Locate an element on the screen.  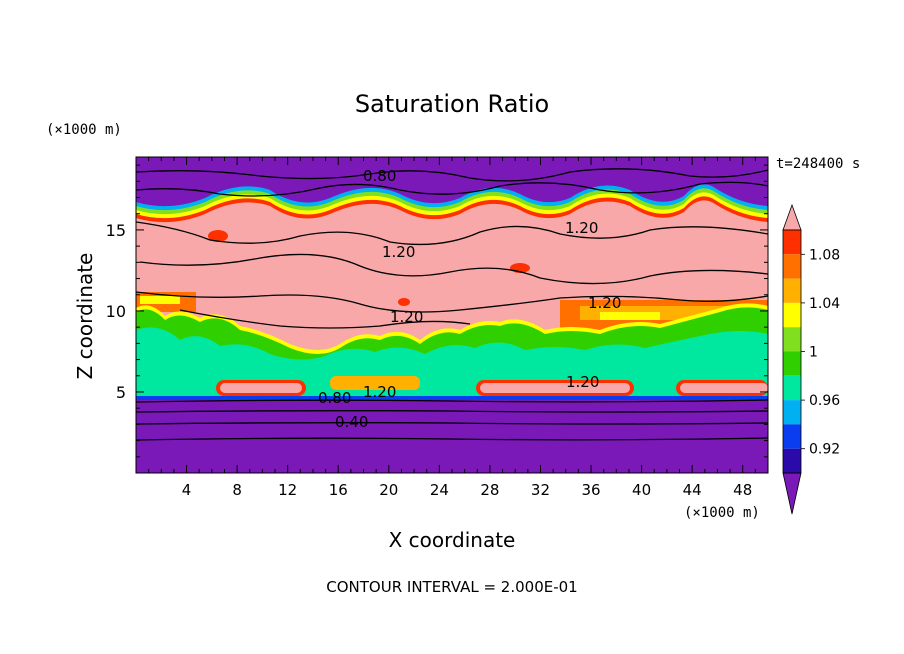
x-axis-label: X coordinate is located at coordinates (452, 540).